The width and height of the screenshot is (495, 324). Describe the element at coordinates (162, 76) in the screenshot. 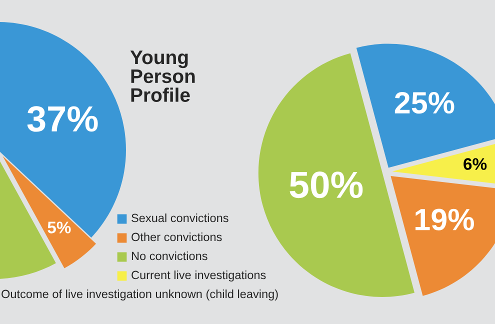

I see `text: Young Person Profile` at that location.